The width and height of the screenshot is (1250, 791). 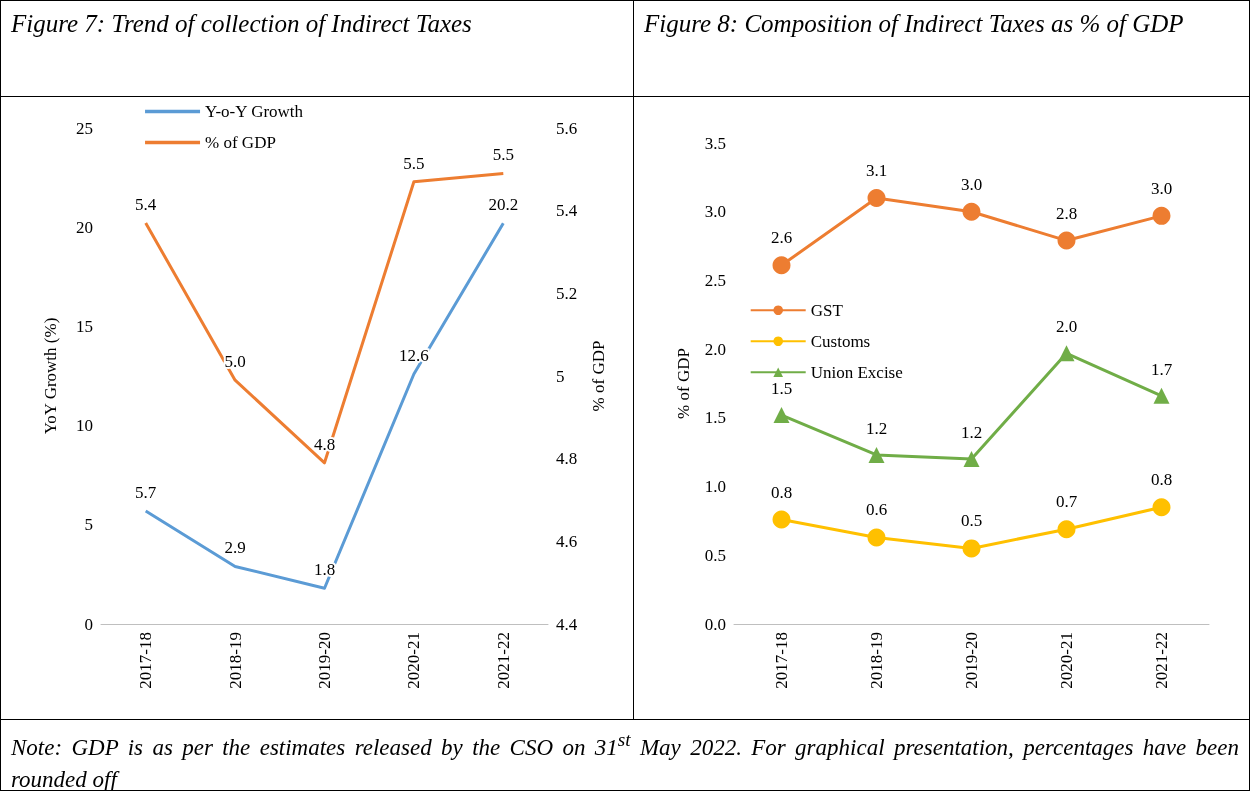 What do you see at coordinates (560, 376) in the screenshot?
I see `y2-tick-label: 5` at bounding box center [560, 376].